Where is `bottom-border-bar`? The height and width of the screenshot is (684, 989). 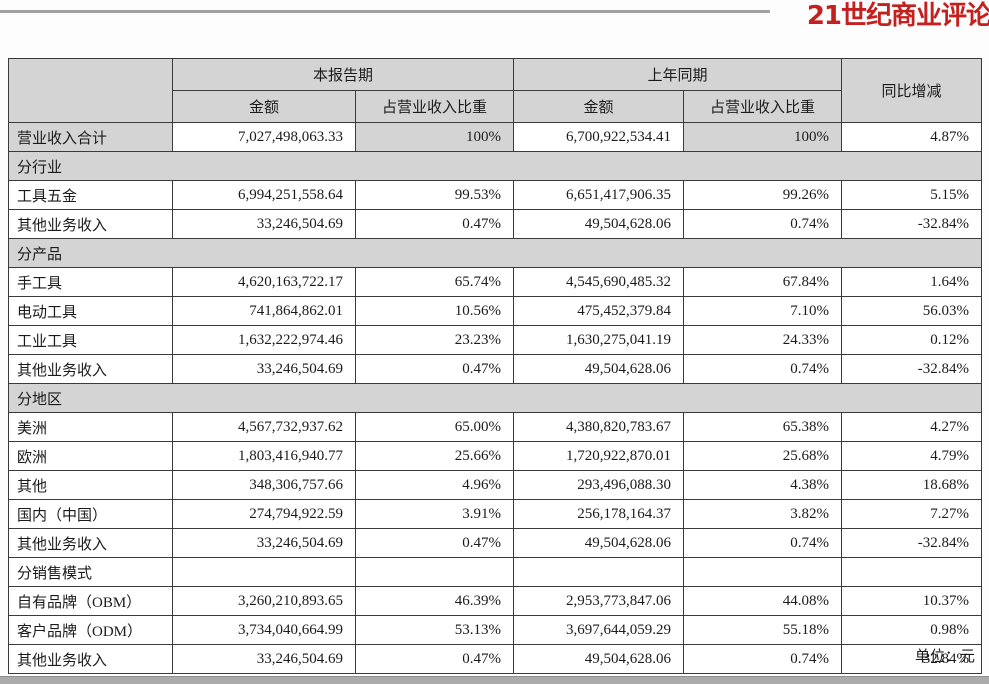 bottom-border-bar is located at coordinates (494, 680).